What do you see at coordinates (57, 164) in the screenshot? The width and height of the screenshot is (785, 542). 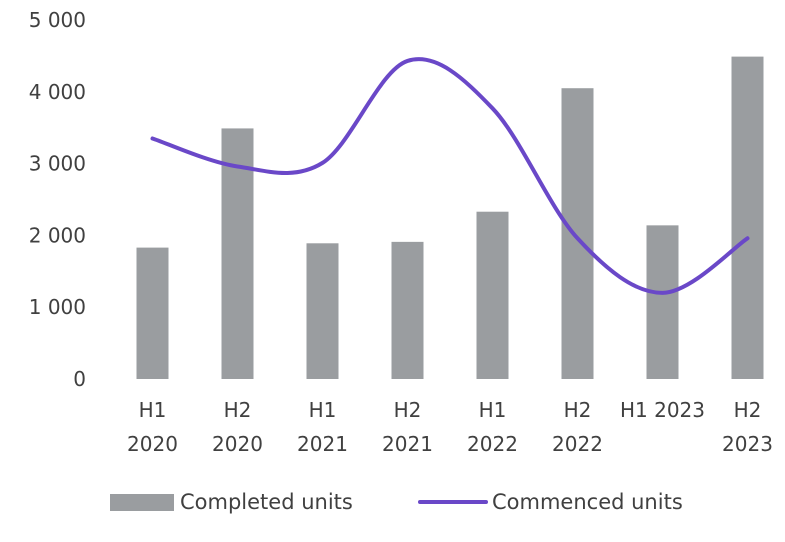 I see `y-tick-label: 3 000` at bounding box center [57, 164].